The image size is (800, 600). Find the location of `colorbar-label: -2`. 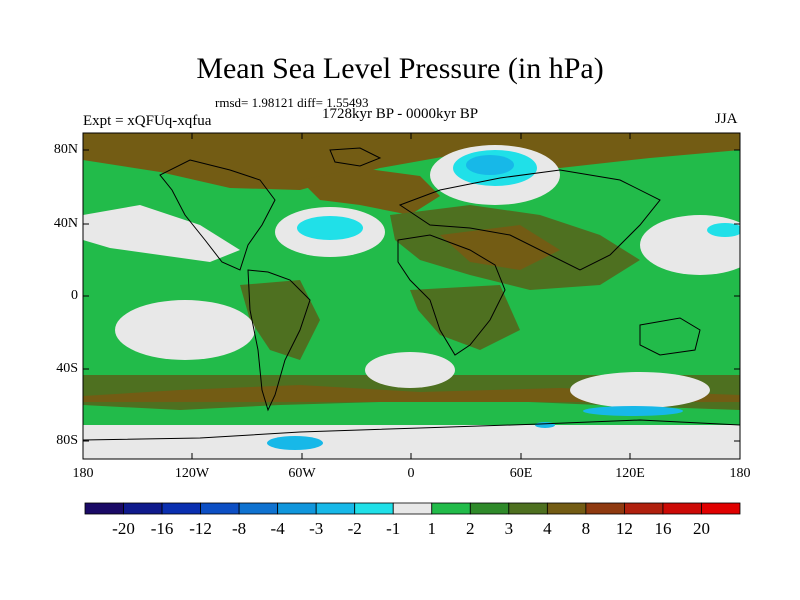

colorbar-label: -2 is located at coordinates (354, 528).